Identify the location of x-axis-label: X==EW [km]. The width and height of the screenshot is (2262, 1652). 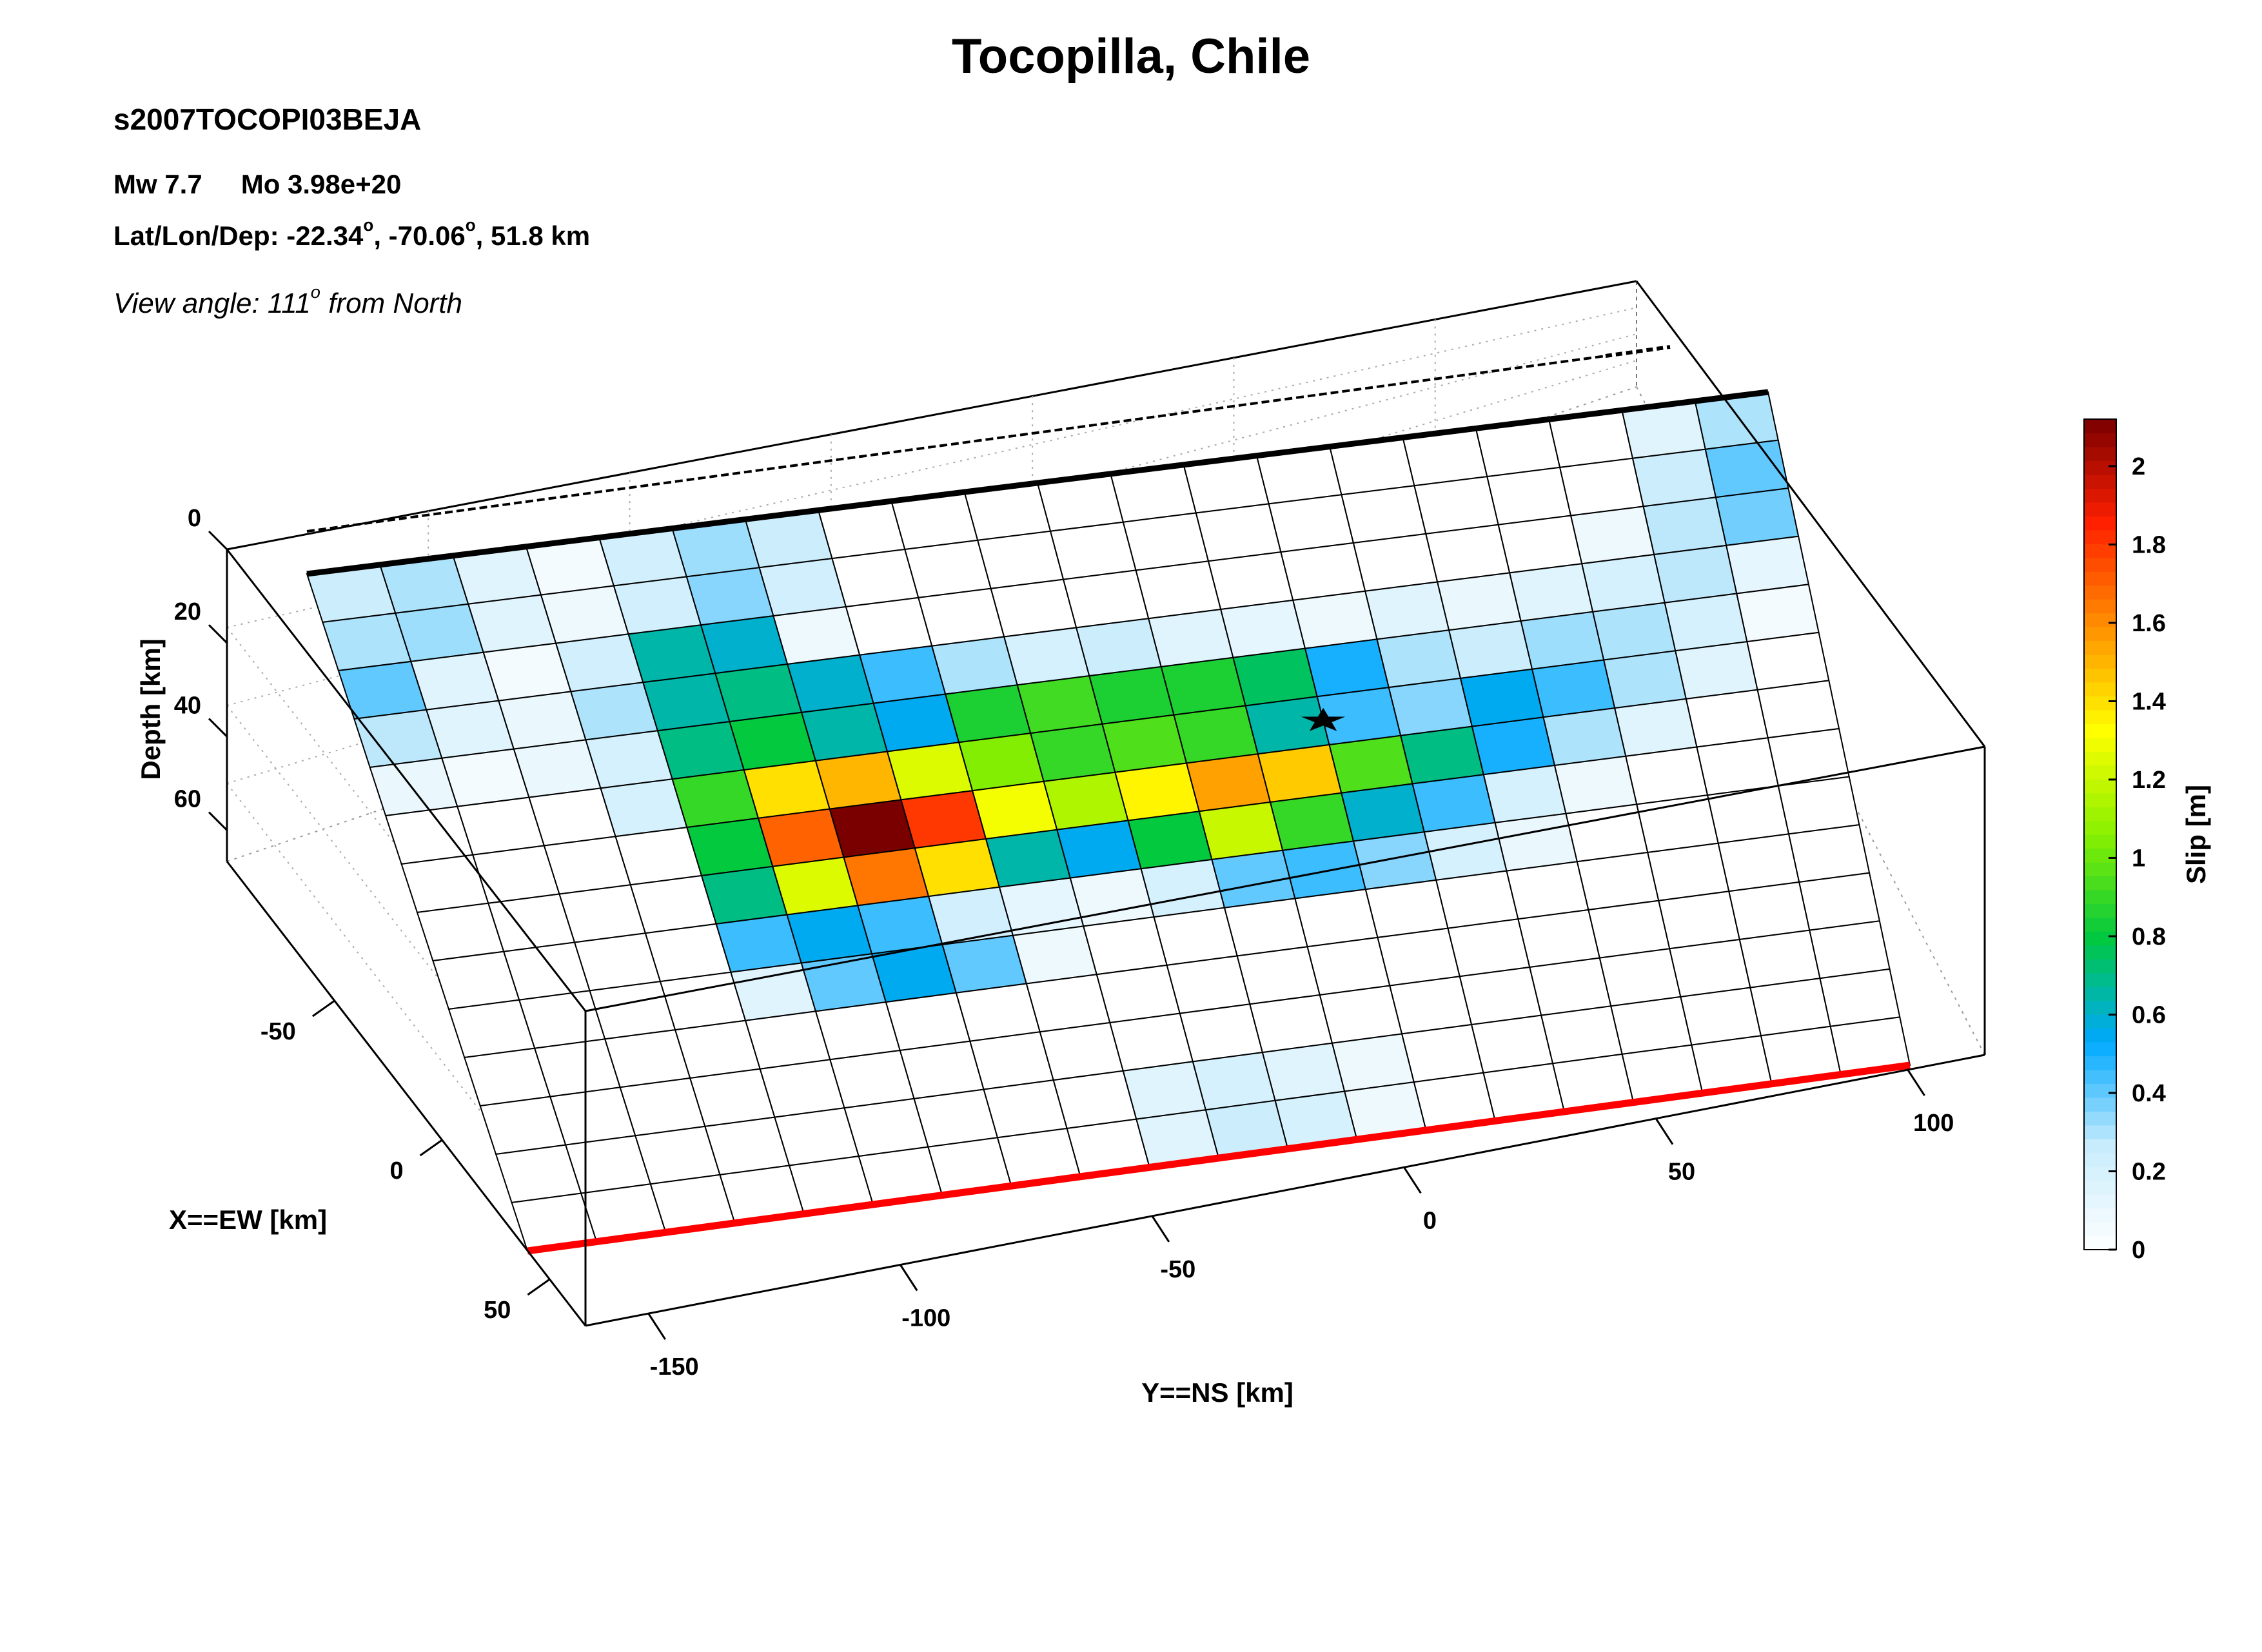
(248, 1220).